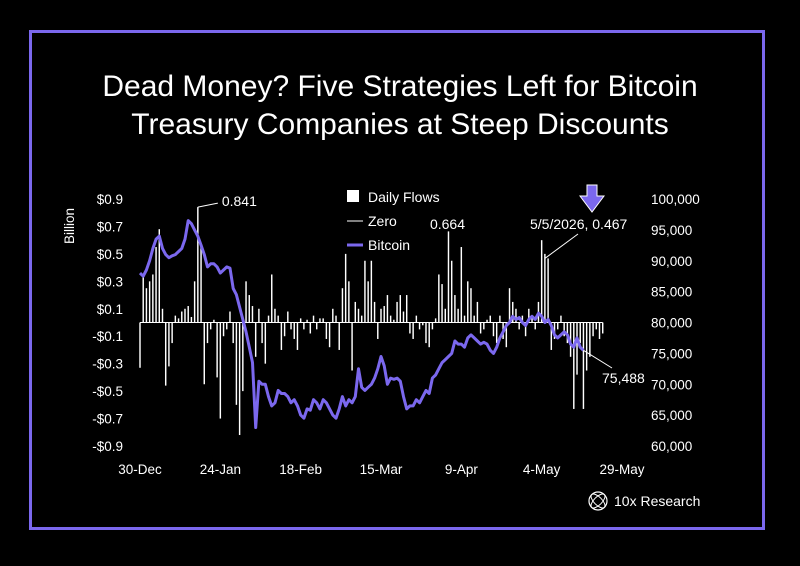 This screenshot has height=566, width=800. I want to click on chart-title-line-2: Treasury Companies at Steep Discounts, so click(400, 124).